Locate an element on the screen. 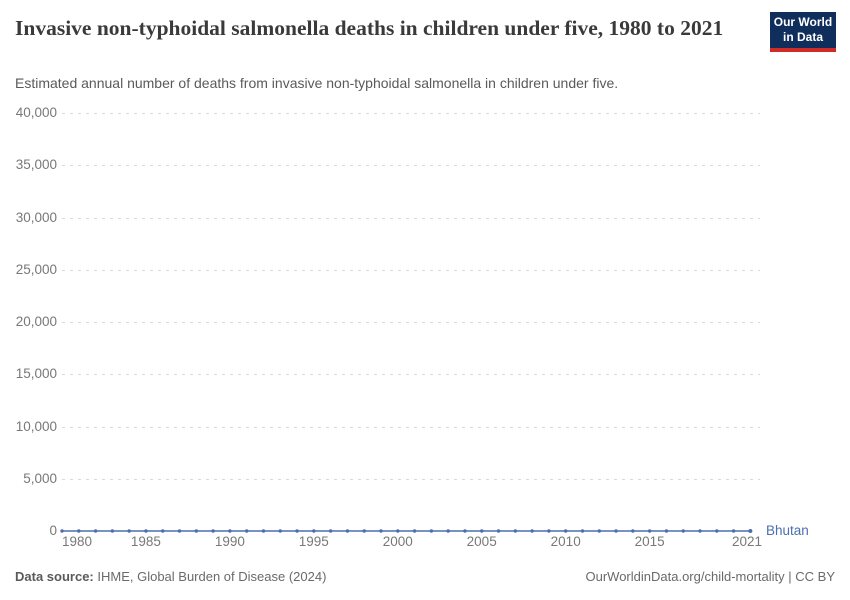 This screenshot has height=600, width=850. x-tick-2005: 2005 is located at coordinates (481, 541).